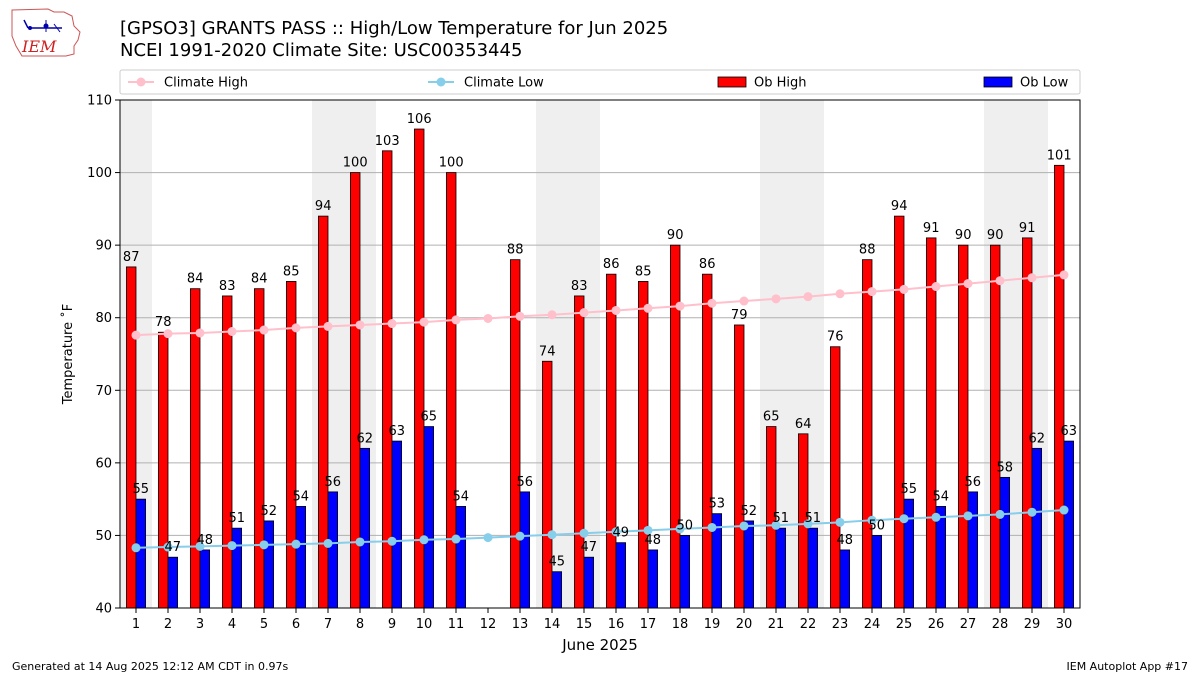  Describe the element at coordinates (68, 354) in the screenshot. I see `y-axis-label: Temperature ˚F` at that location.